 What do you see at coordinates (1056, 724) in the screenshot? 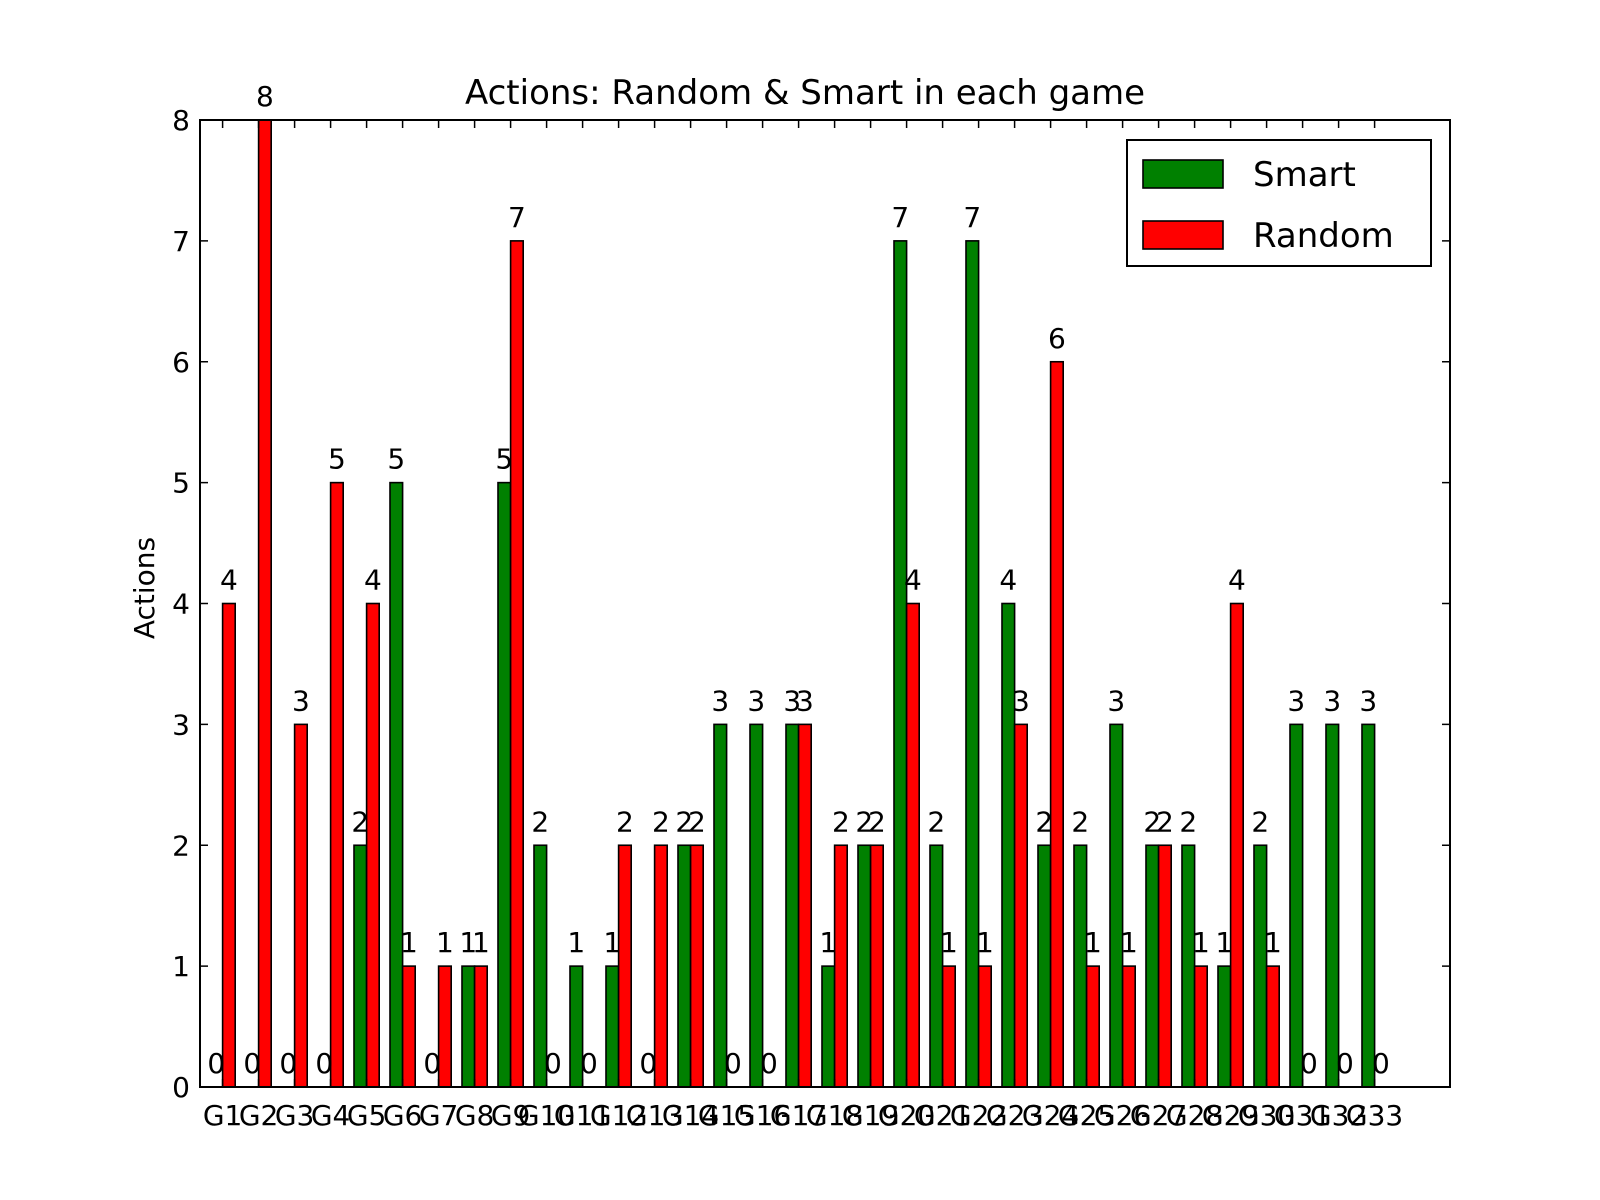
I see `bar-random-g24` at bounding box center [1056, 724].